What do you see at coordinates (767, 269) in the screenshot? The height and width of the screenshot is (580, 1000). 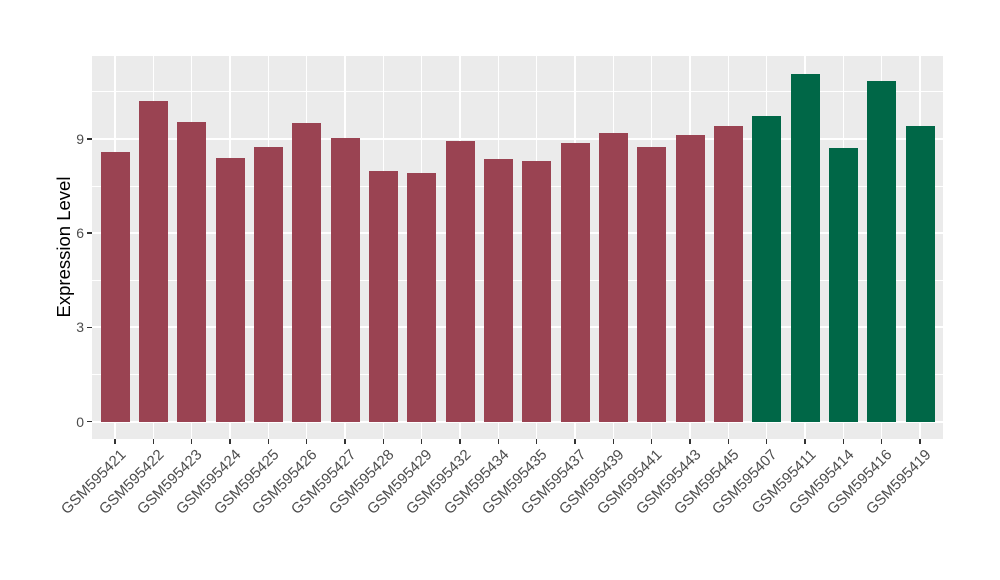 I see `bar-GSM595407` at bounding box center [767, 269].